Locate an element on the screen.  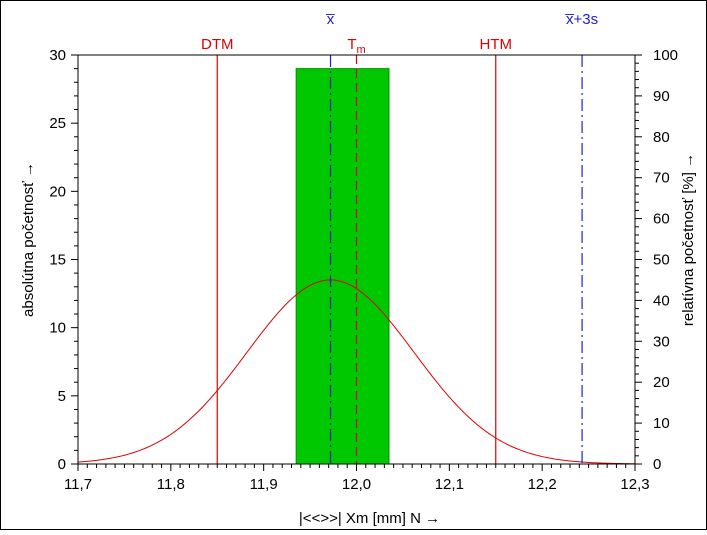
x-tick-label: 11,7 is located at coordinates (78, 484).